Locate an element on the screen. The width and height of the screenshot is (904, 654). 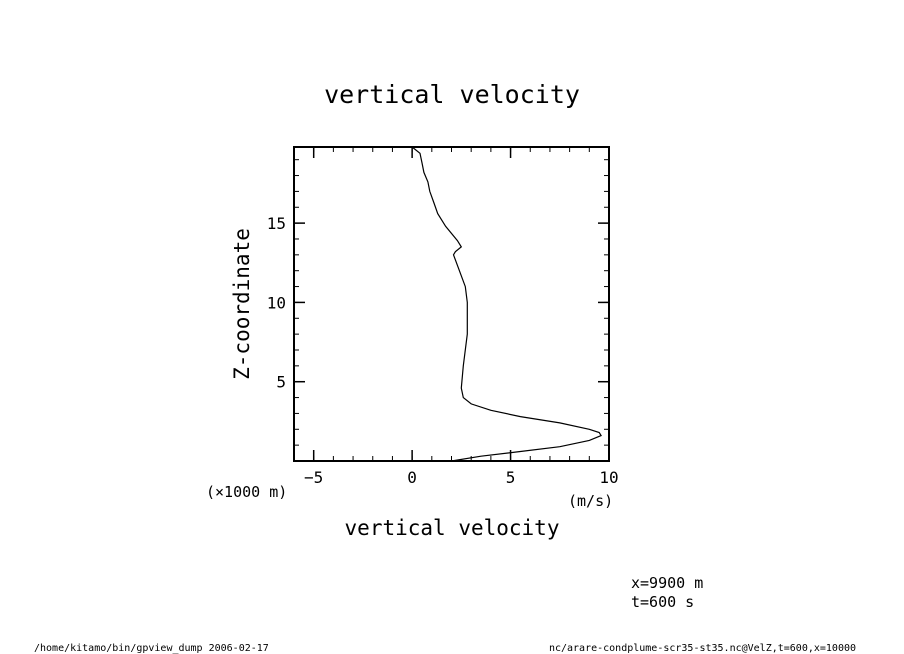
y-axis-title: Z-coordinate is located at coordinates (242, 304).